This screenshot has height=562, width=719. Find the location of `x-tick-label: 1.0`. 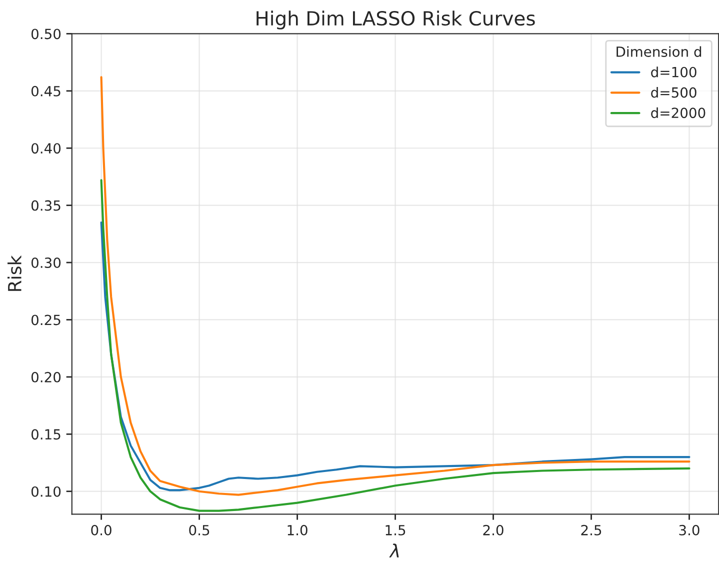

x-tick-label: 1.0 is located at coordinates (298, 530).